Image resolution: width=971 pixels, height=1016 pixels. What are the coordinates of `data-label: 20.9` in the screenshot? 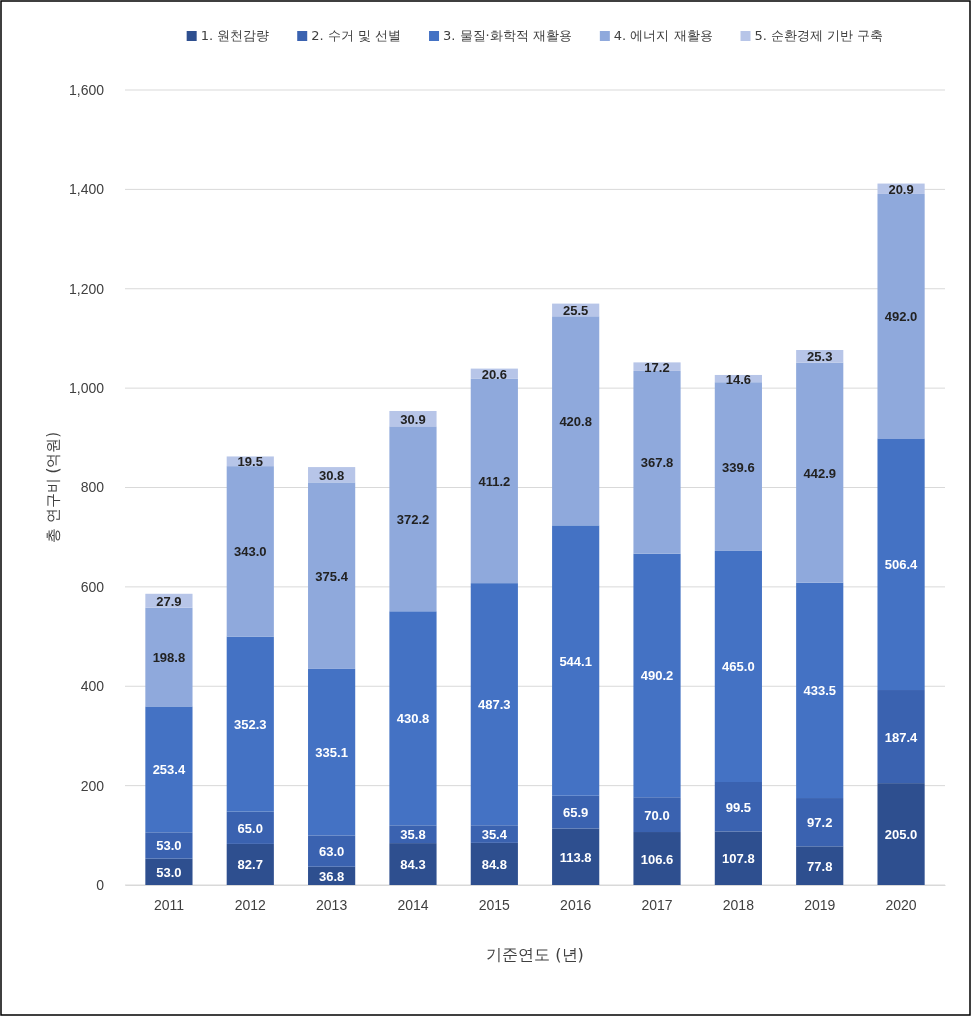 It's located at (901, 189).